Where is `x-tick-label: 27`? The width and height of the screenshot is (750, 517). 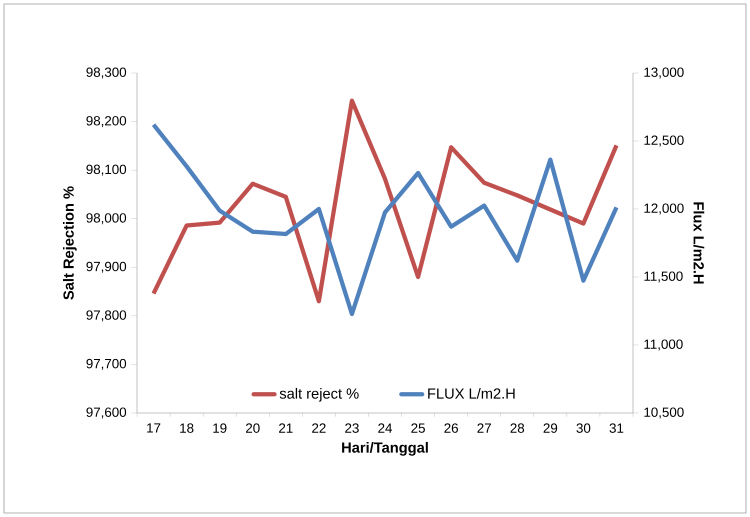
x-tick-label: 27 is located at coordinates (484, 428).